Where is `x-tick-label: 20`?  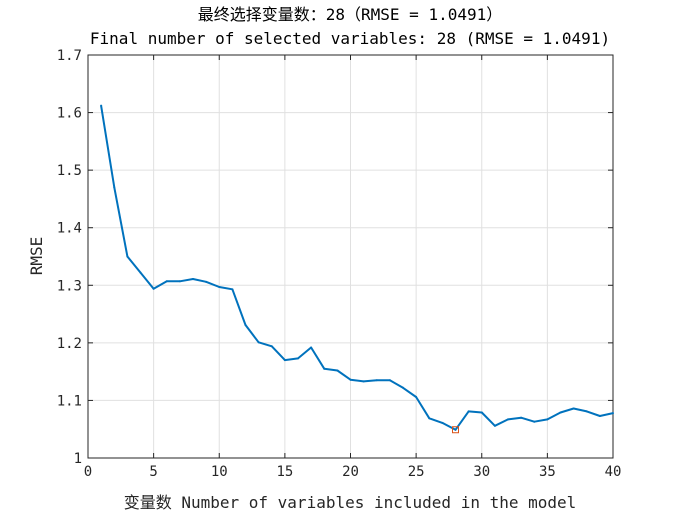 x-tick-label: 20 is located at coordinates (350, 472).